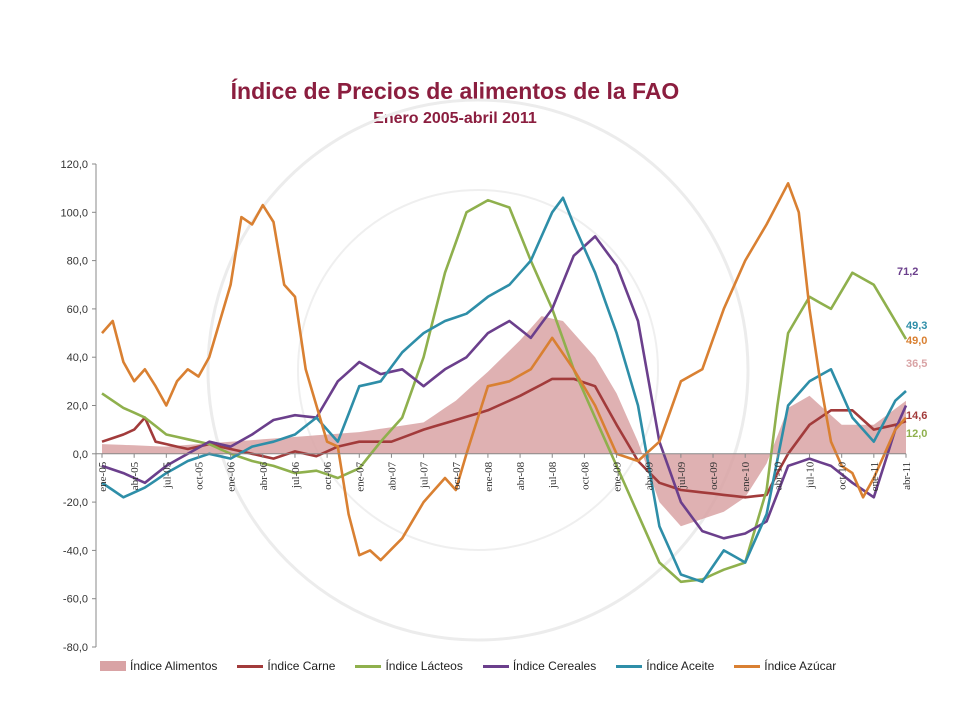 The height and width of the screenshot is (720, 960). I want to click on y-tick-label: 60,0, so click(77, 310).